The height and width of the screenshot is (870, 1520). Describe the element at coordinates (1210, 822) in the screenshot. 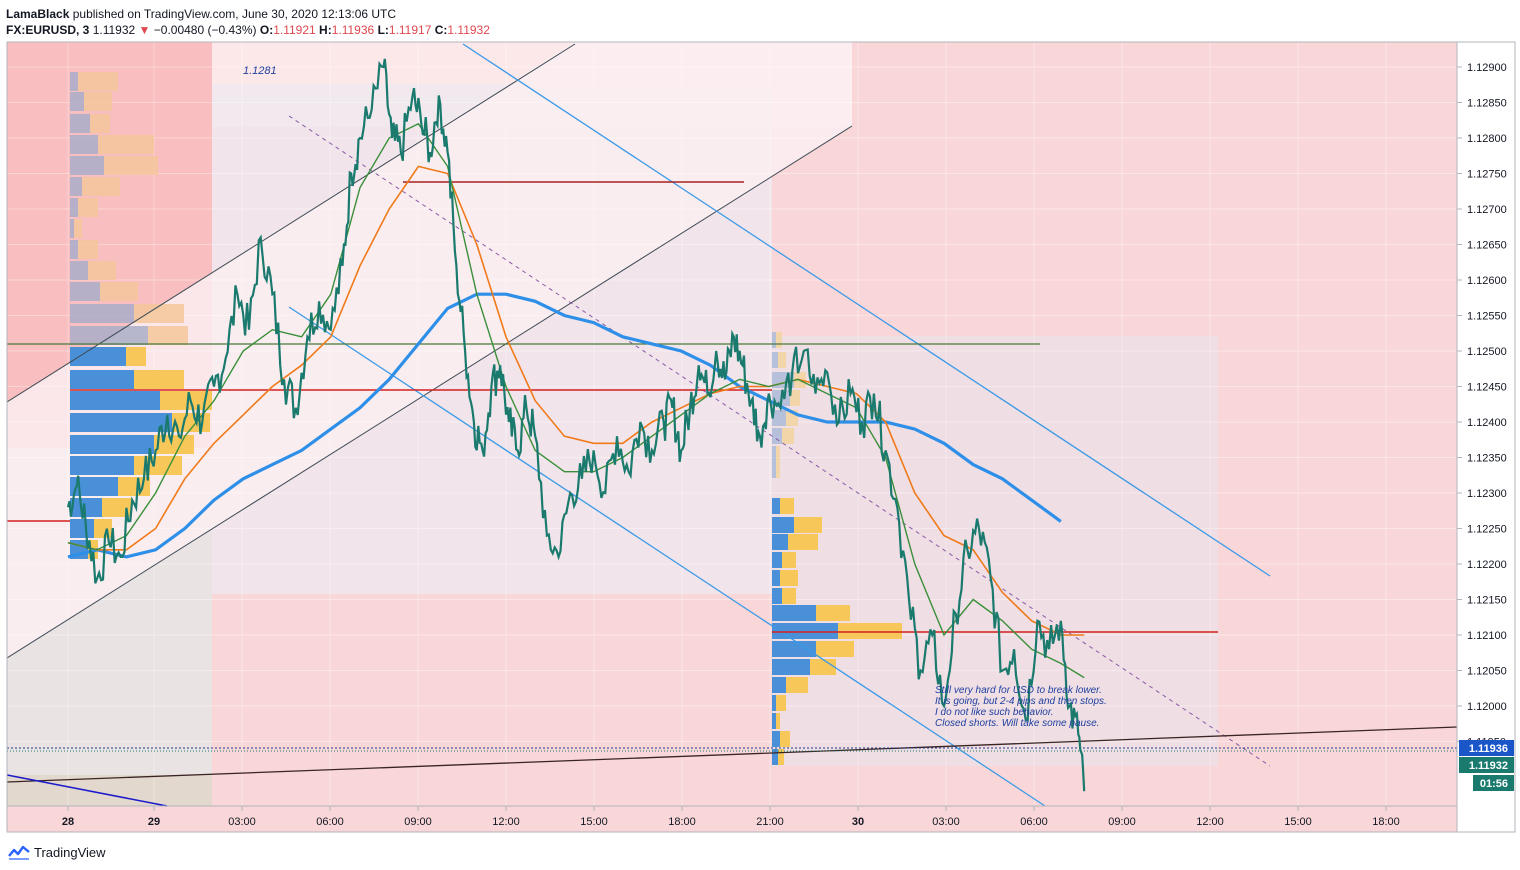

I see `x-tick-label: 12:00` at that location.